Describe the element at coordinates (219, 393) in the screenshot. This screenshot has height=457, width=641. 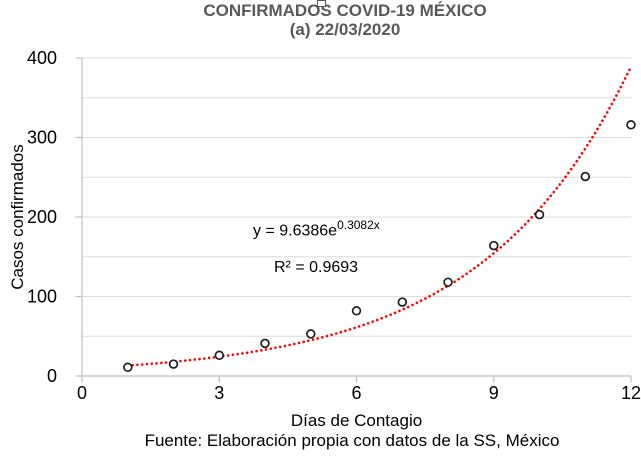
I see `x-tick-label: 3` at that location.